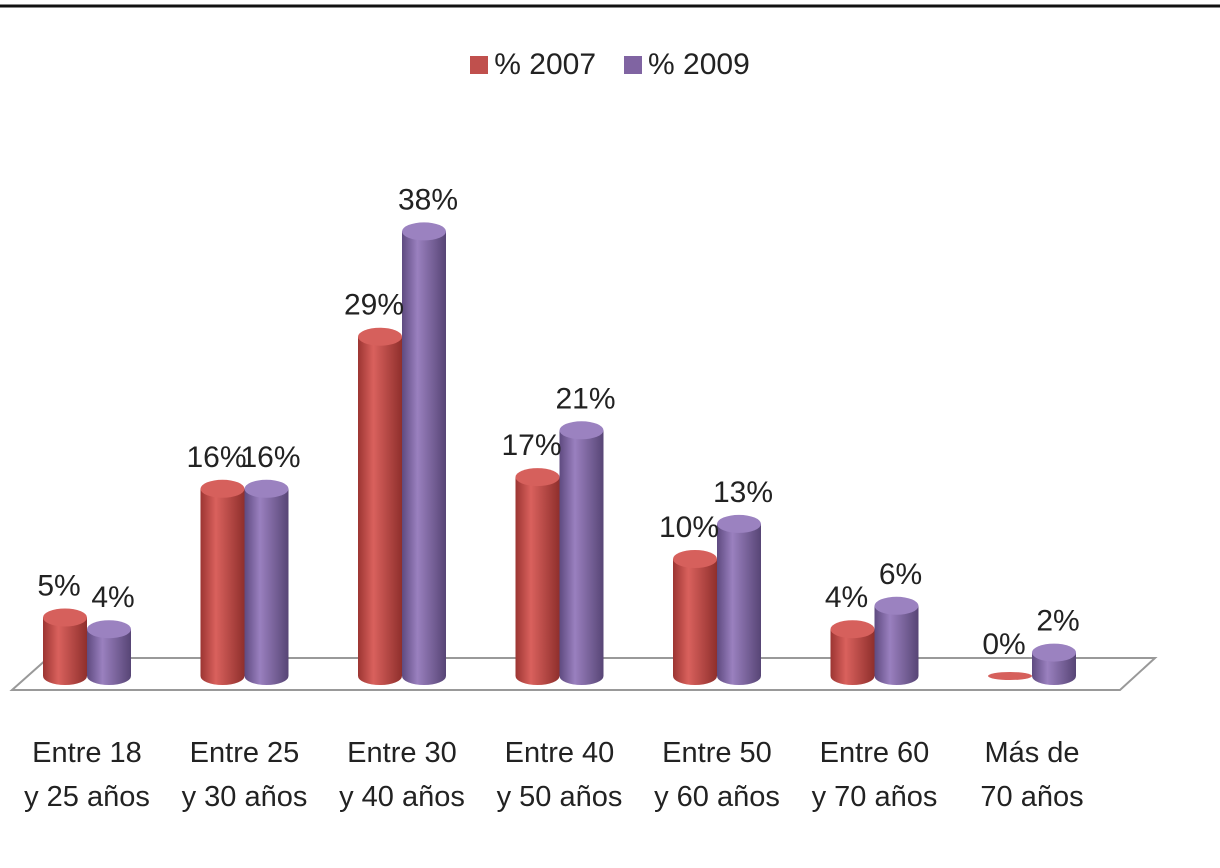 The height and width of the screenshot is (868, 1220). I want to click on bar-2009-2-top, so click(424, 231).